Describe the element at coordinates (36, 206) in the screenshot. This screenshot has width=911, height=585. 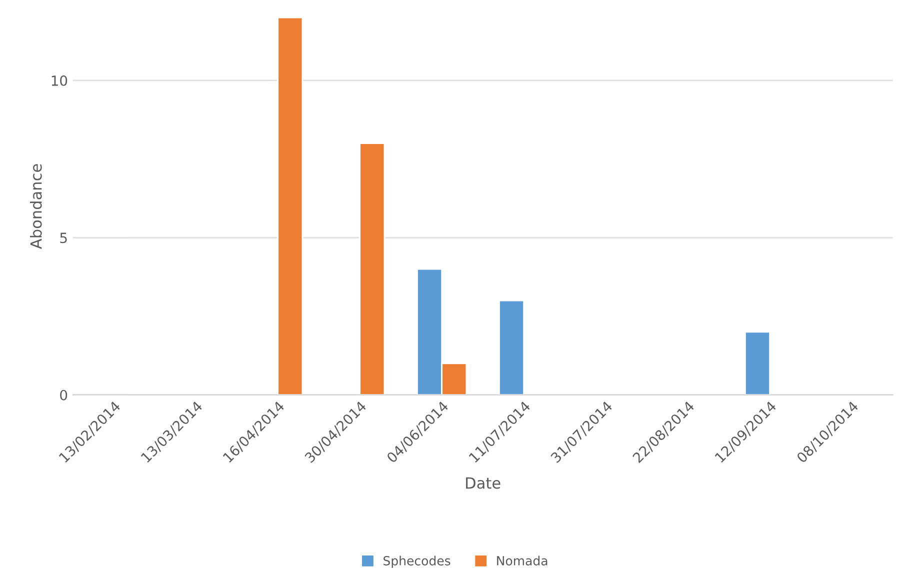
I see `y-axis-title: Abondance` at that location.